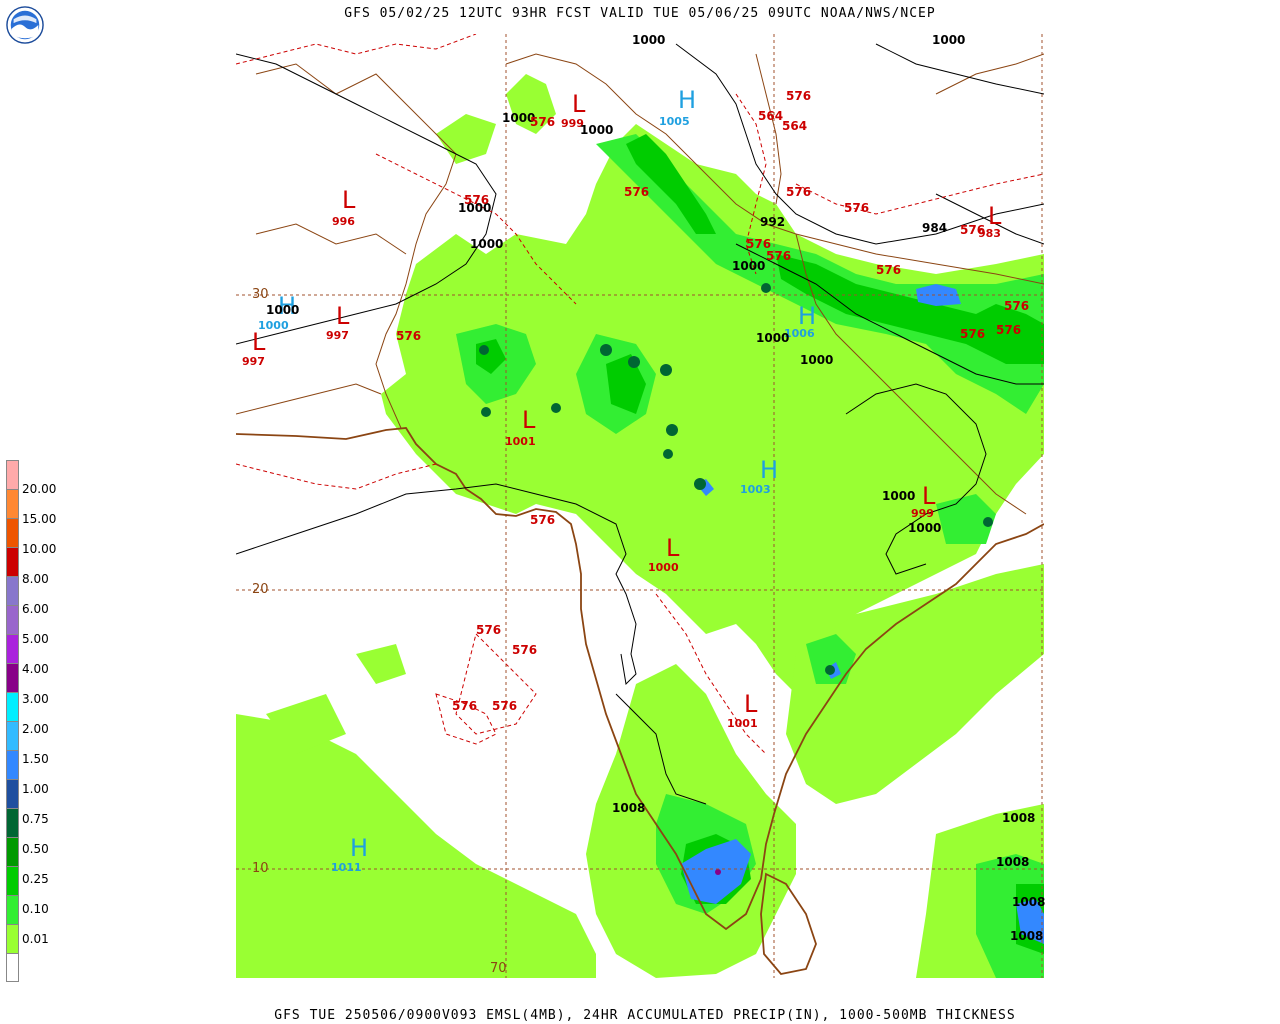 This screenshot has height=1024, width=1280. What do you see at coordinates (35, 729) in the screenshot?
I see `legend-label: 2.00` at bounding box center [35, 729].